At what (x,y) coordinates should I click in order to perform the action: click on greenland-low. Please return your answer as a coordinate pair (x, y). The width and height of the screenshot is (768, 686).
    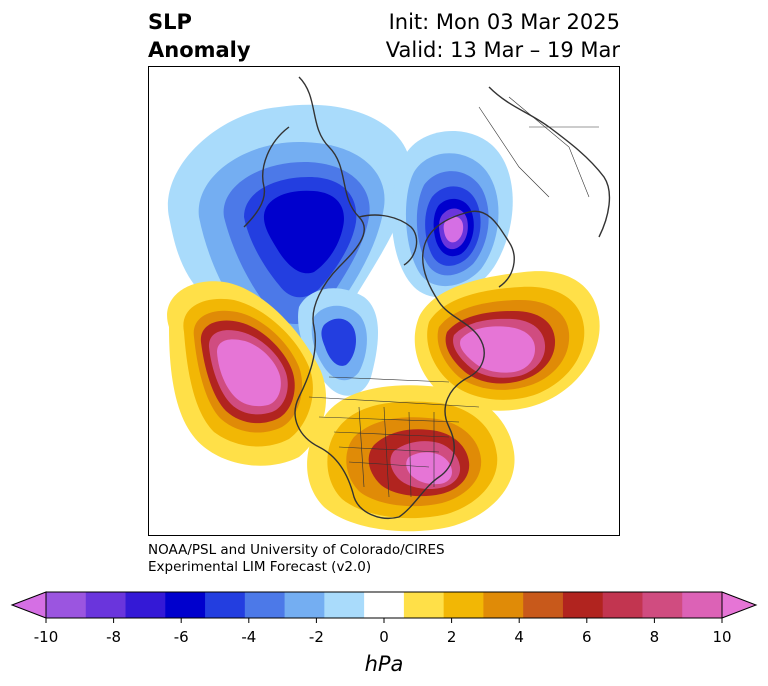
    Looking at the image, I should click on (452, 214).